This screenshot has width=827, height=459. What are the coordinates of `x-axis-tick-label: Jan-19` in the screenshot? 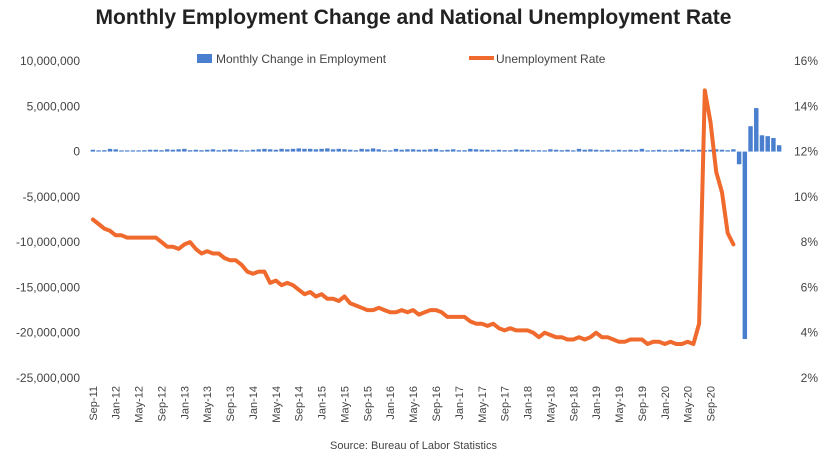 It's located at (597, 403).